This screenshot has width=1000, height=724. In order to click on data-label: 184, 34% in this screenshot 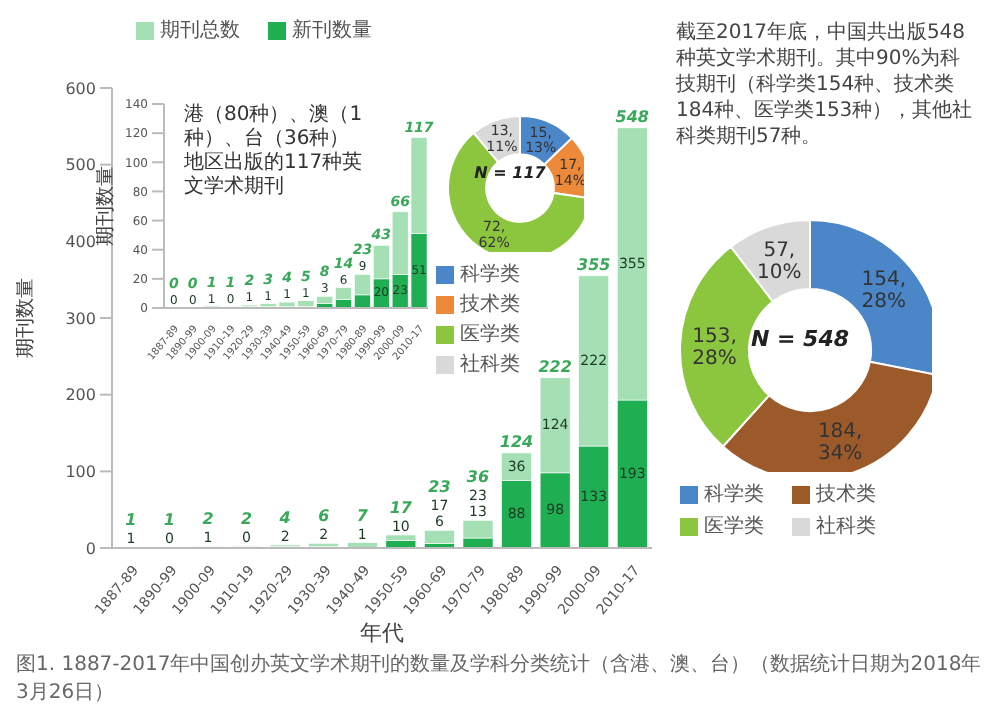, I will do `click(840, 442)`.